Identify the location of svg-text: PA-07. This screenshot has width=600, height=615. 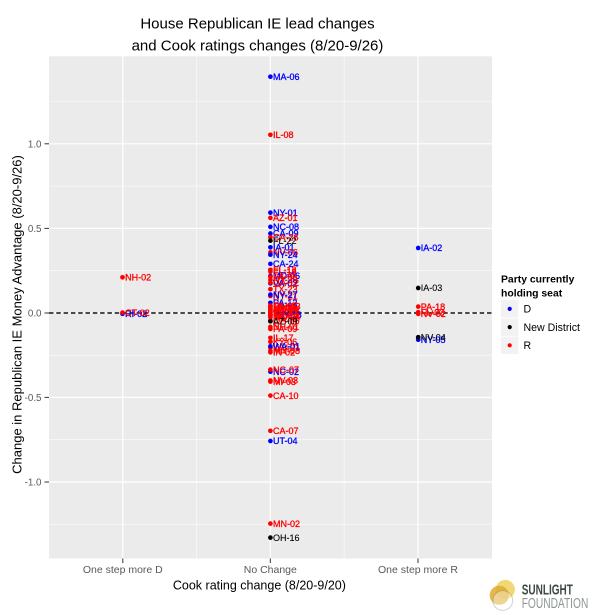
(285, 306).